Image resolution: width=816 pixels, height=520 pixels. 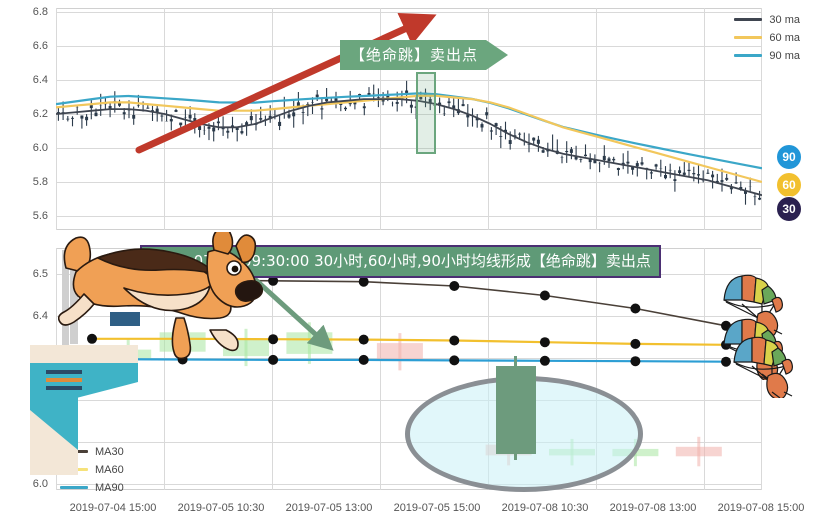 I want to click on badge-ma30: 30, so click(x=789, y=209).